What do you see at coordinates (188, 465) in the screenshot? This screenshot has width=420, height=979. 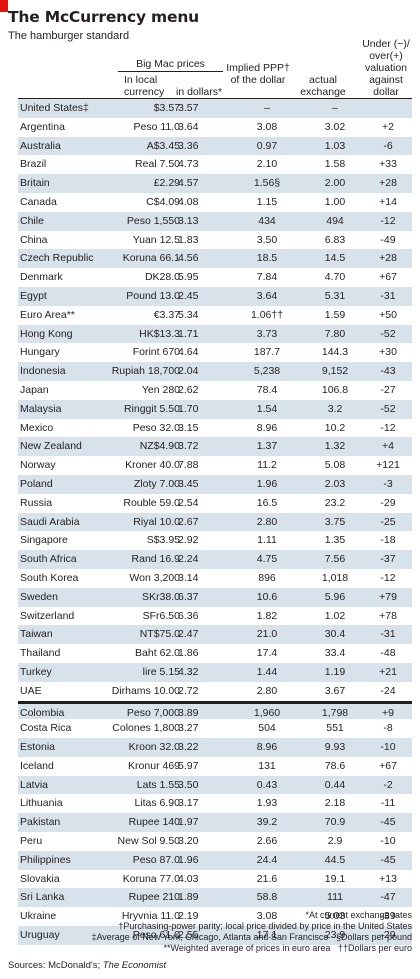 I see `cell-dollar-price: 7.88` at bounding box center [188, 465].